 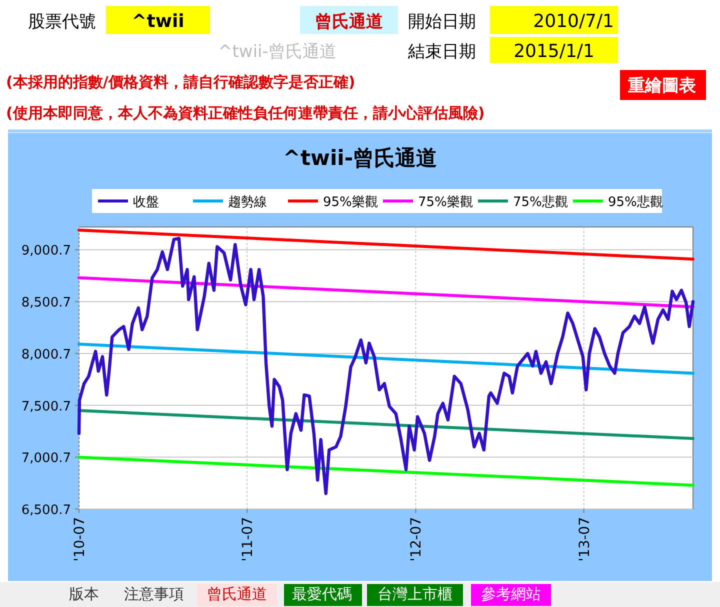 I want to click on text: (本採用的指數/價格資料，請自行確認數字是否正確), so click(x=181, y=82).